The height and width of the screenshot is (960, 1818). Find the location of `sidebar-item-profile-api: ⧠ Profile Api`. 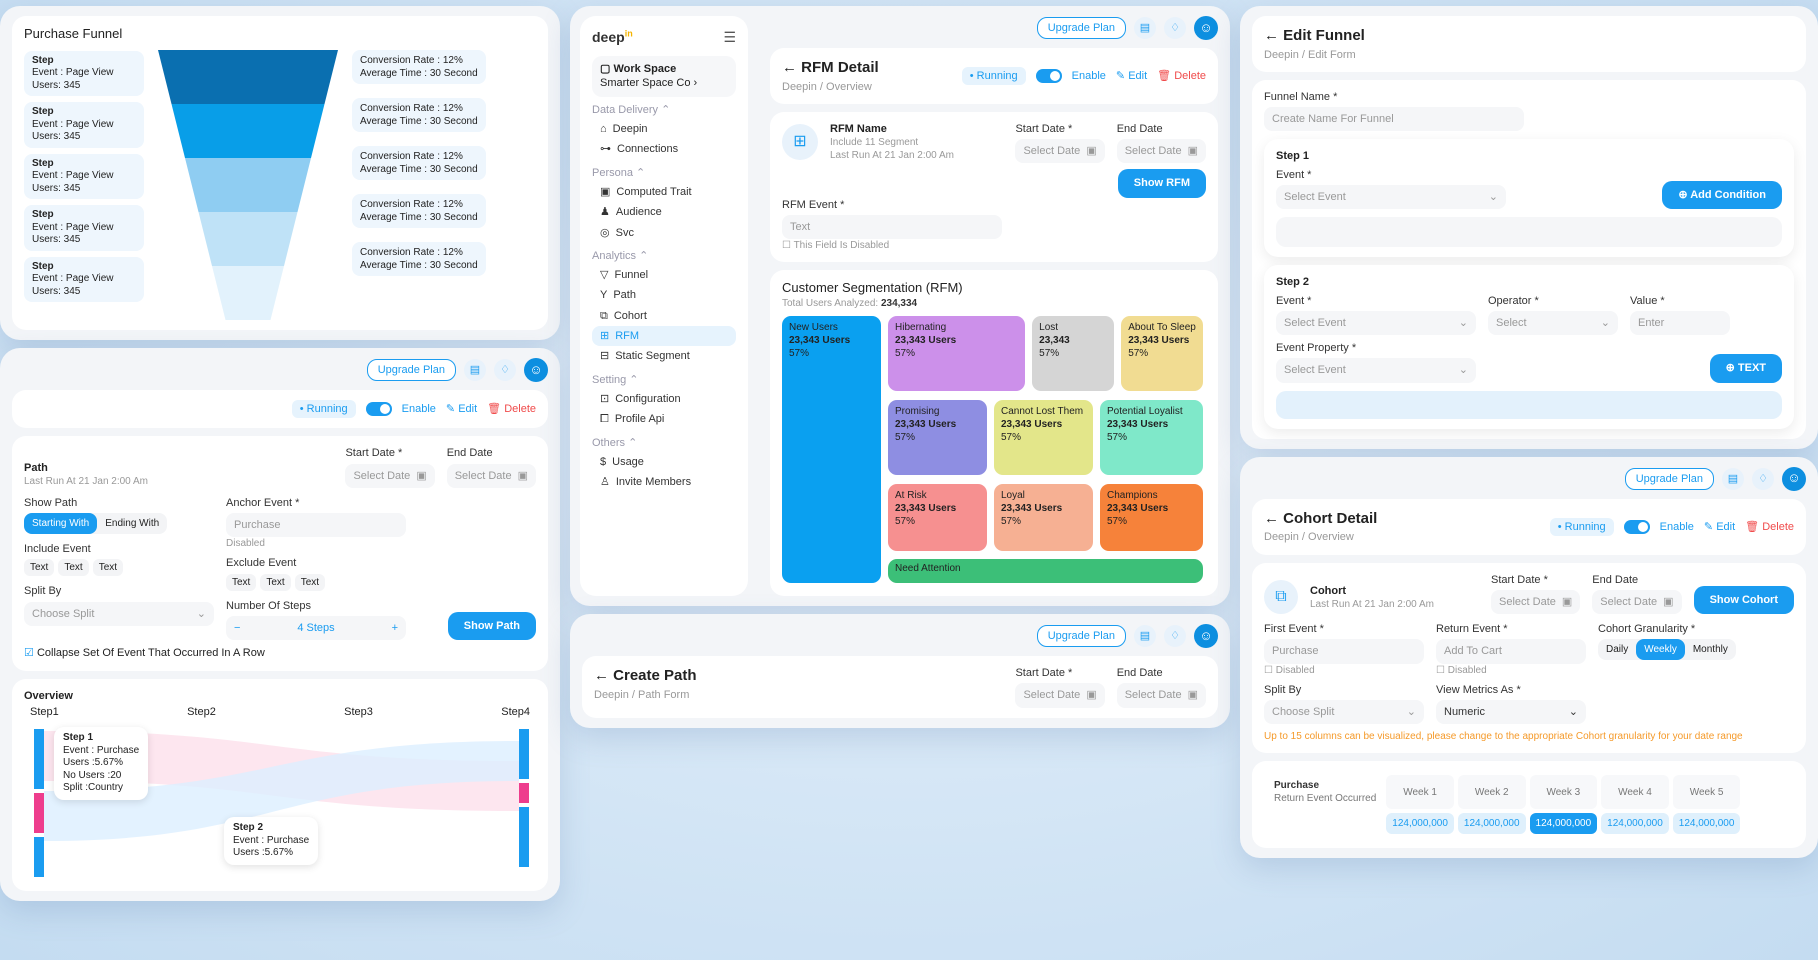

sidebar-item-profile-api: ⧠ Profile Api is located at coordinates (664, 419).